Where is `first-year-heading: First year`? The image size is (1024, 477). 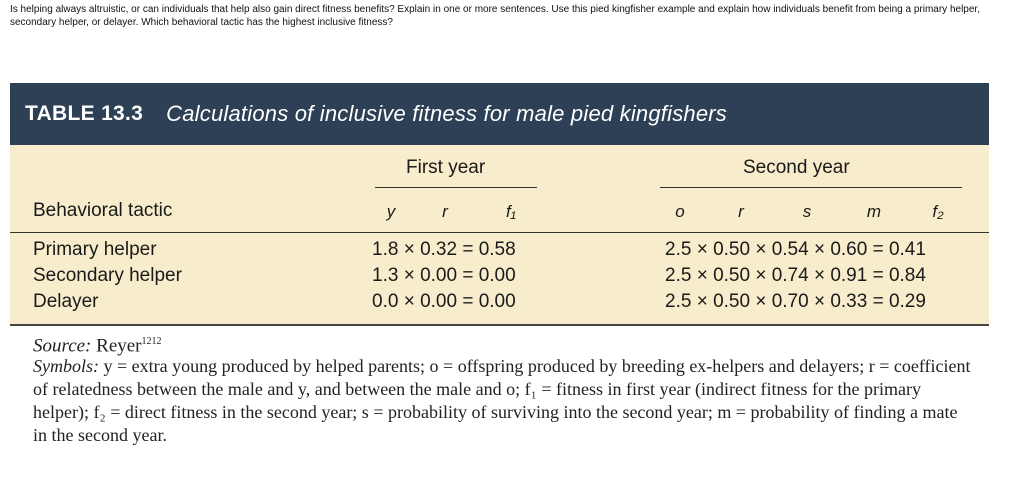
first-year-heading: First year is located at coordinates (446, 167).